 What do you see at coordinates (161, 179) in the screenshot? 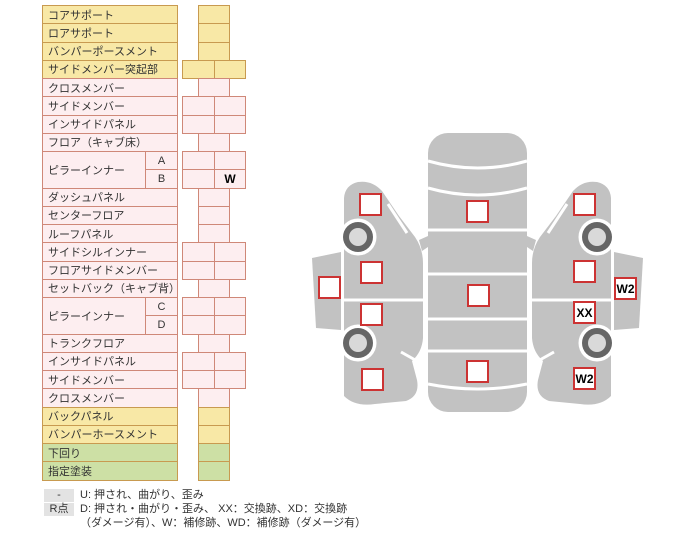
I see `part-sub-label: B` at bounding box center [161, 179].